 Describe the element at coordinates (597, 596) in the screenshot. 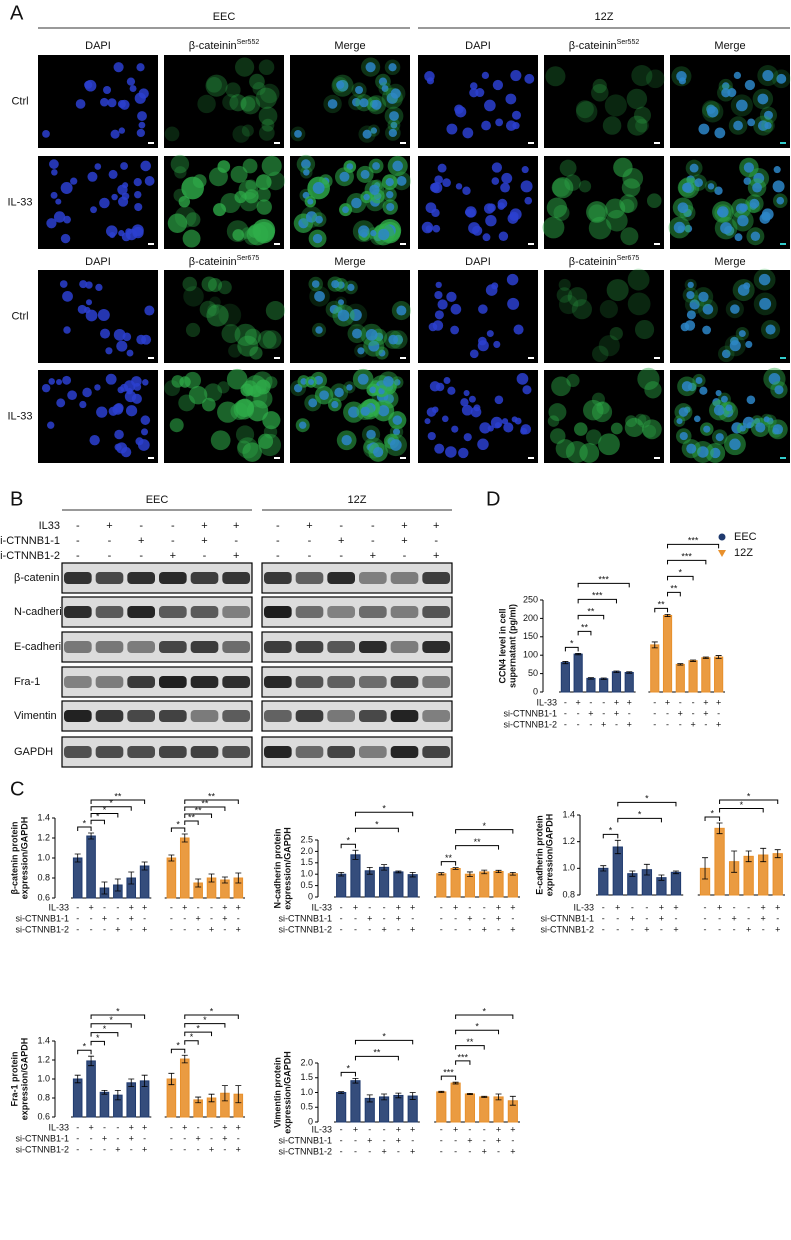

I see `significance-label: ***` at that location.